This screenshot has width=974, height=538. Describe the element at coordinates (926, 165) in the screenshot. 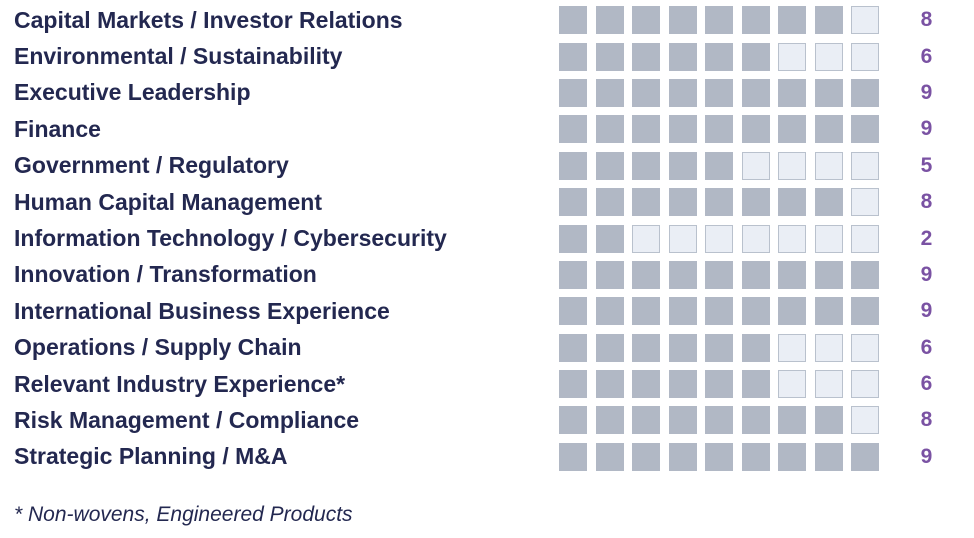

I see `skill-count: 5` at that location.